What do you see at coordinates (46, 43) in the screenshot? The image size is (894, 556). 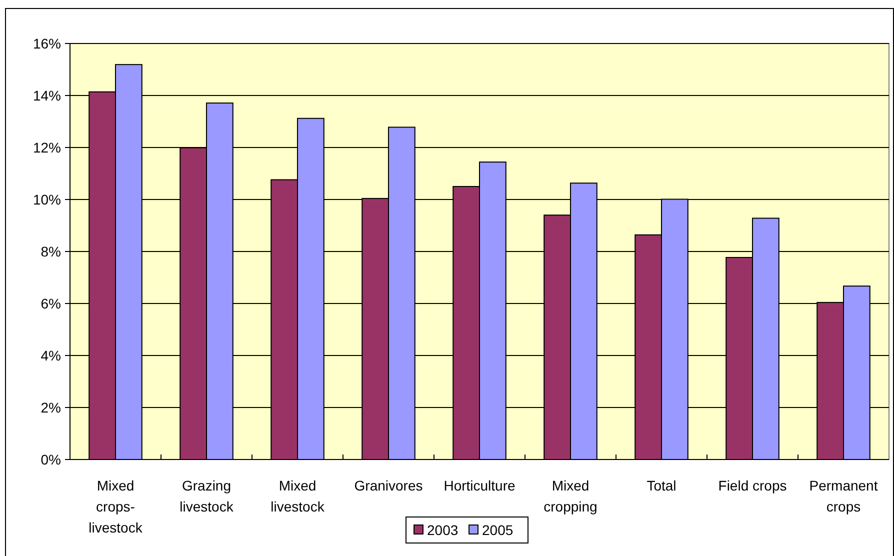 I see `y-tick-label: 16%` at bounding box center [46, 43].